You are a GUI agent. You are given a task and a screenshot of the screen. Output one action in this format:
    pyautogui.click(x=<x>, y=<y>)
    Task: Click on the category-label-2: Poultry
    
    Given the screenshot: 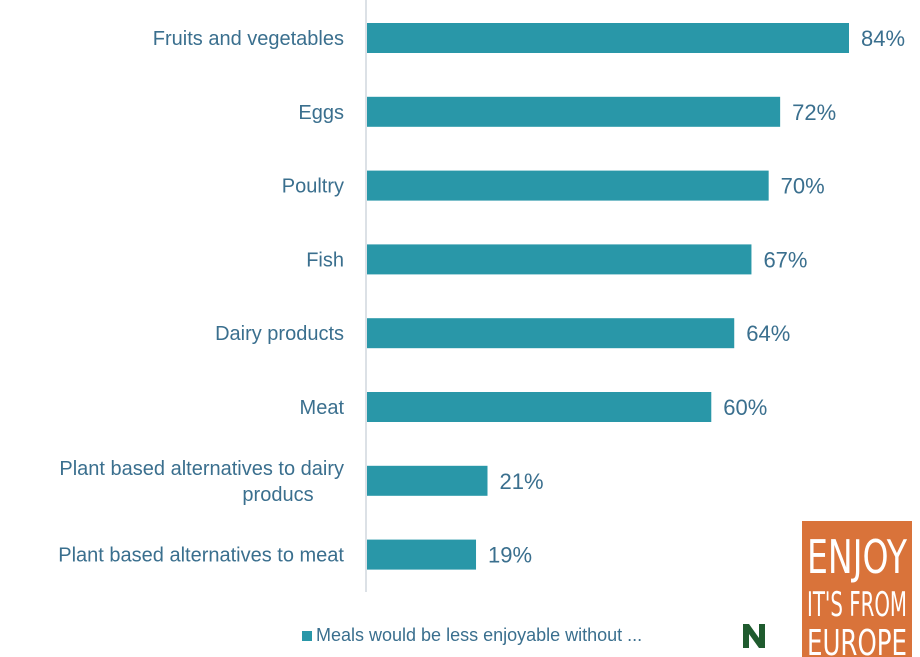 What is the action you would take?
    pyautogui.click(x=313, y=187)
    